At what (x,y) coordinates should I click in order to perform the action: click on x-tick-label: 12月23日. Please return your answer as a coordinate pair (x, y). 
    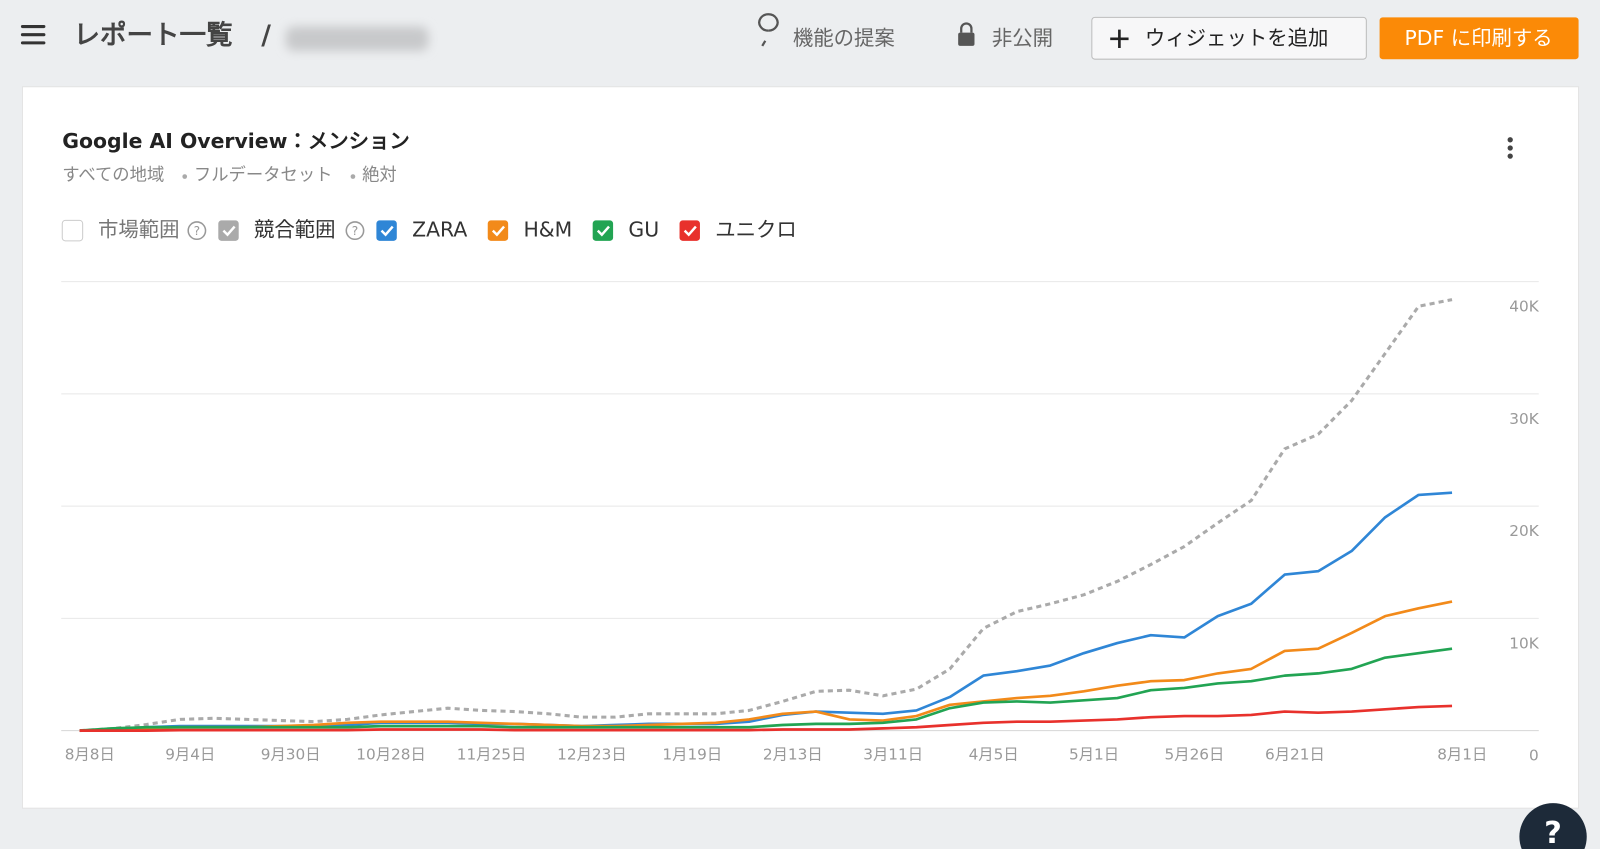
    Looking at the image, I should click on (592, 755).